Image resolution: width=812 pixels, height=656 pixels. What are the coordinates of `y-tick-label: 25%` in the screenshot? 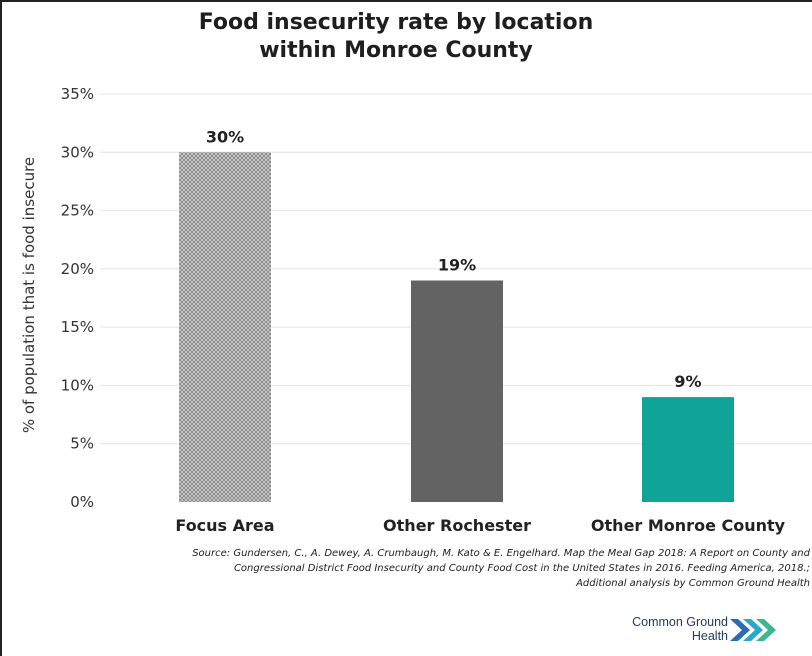 It's located at (77, 211).